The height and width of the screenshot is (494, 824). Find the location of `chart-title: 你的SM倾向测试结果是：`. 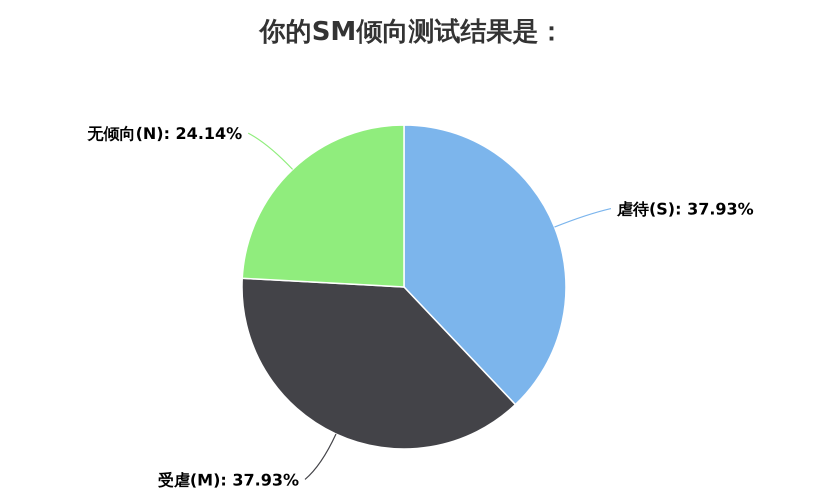

chart-title: 你的SM倾向测试结果是： is located at coordinates (411, 32).